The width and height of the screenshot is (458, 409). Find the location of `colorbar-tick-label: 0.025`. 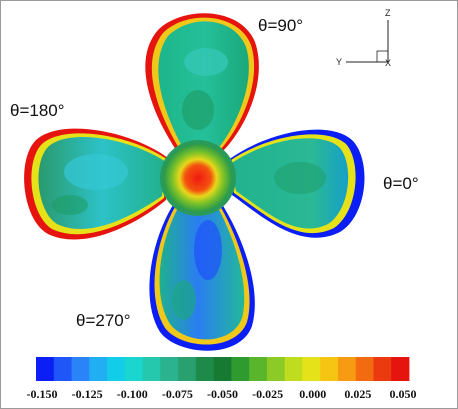

colorbar-tick-label: 0.025 is located at coordinates (357, 394).